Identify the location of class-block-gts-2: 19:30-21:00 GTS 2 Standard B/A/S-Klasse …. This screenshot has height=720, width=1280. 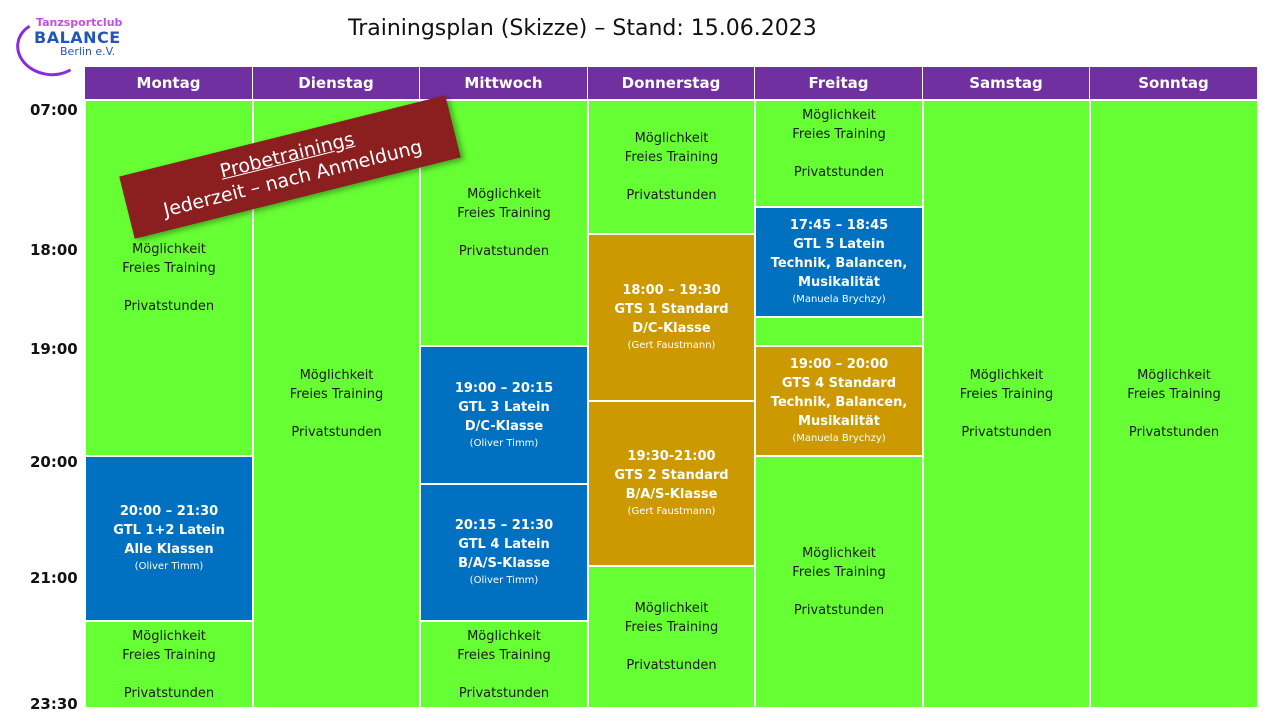
(671, 483).